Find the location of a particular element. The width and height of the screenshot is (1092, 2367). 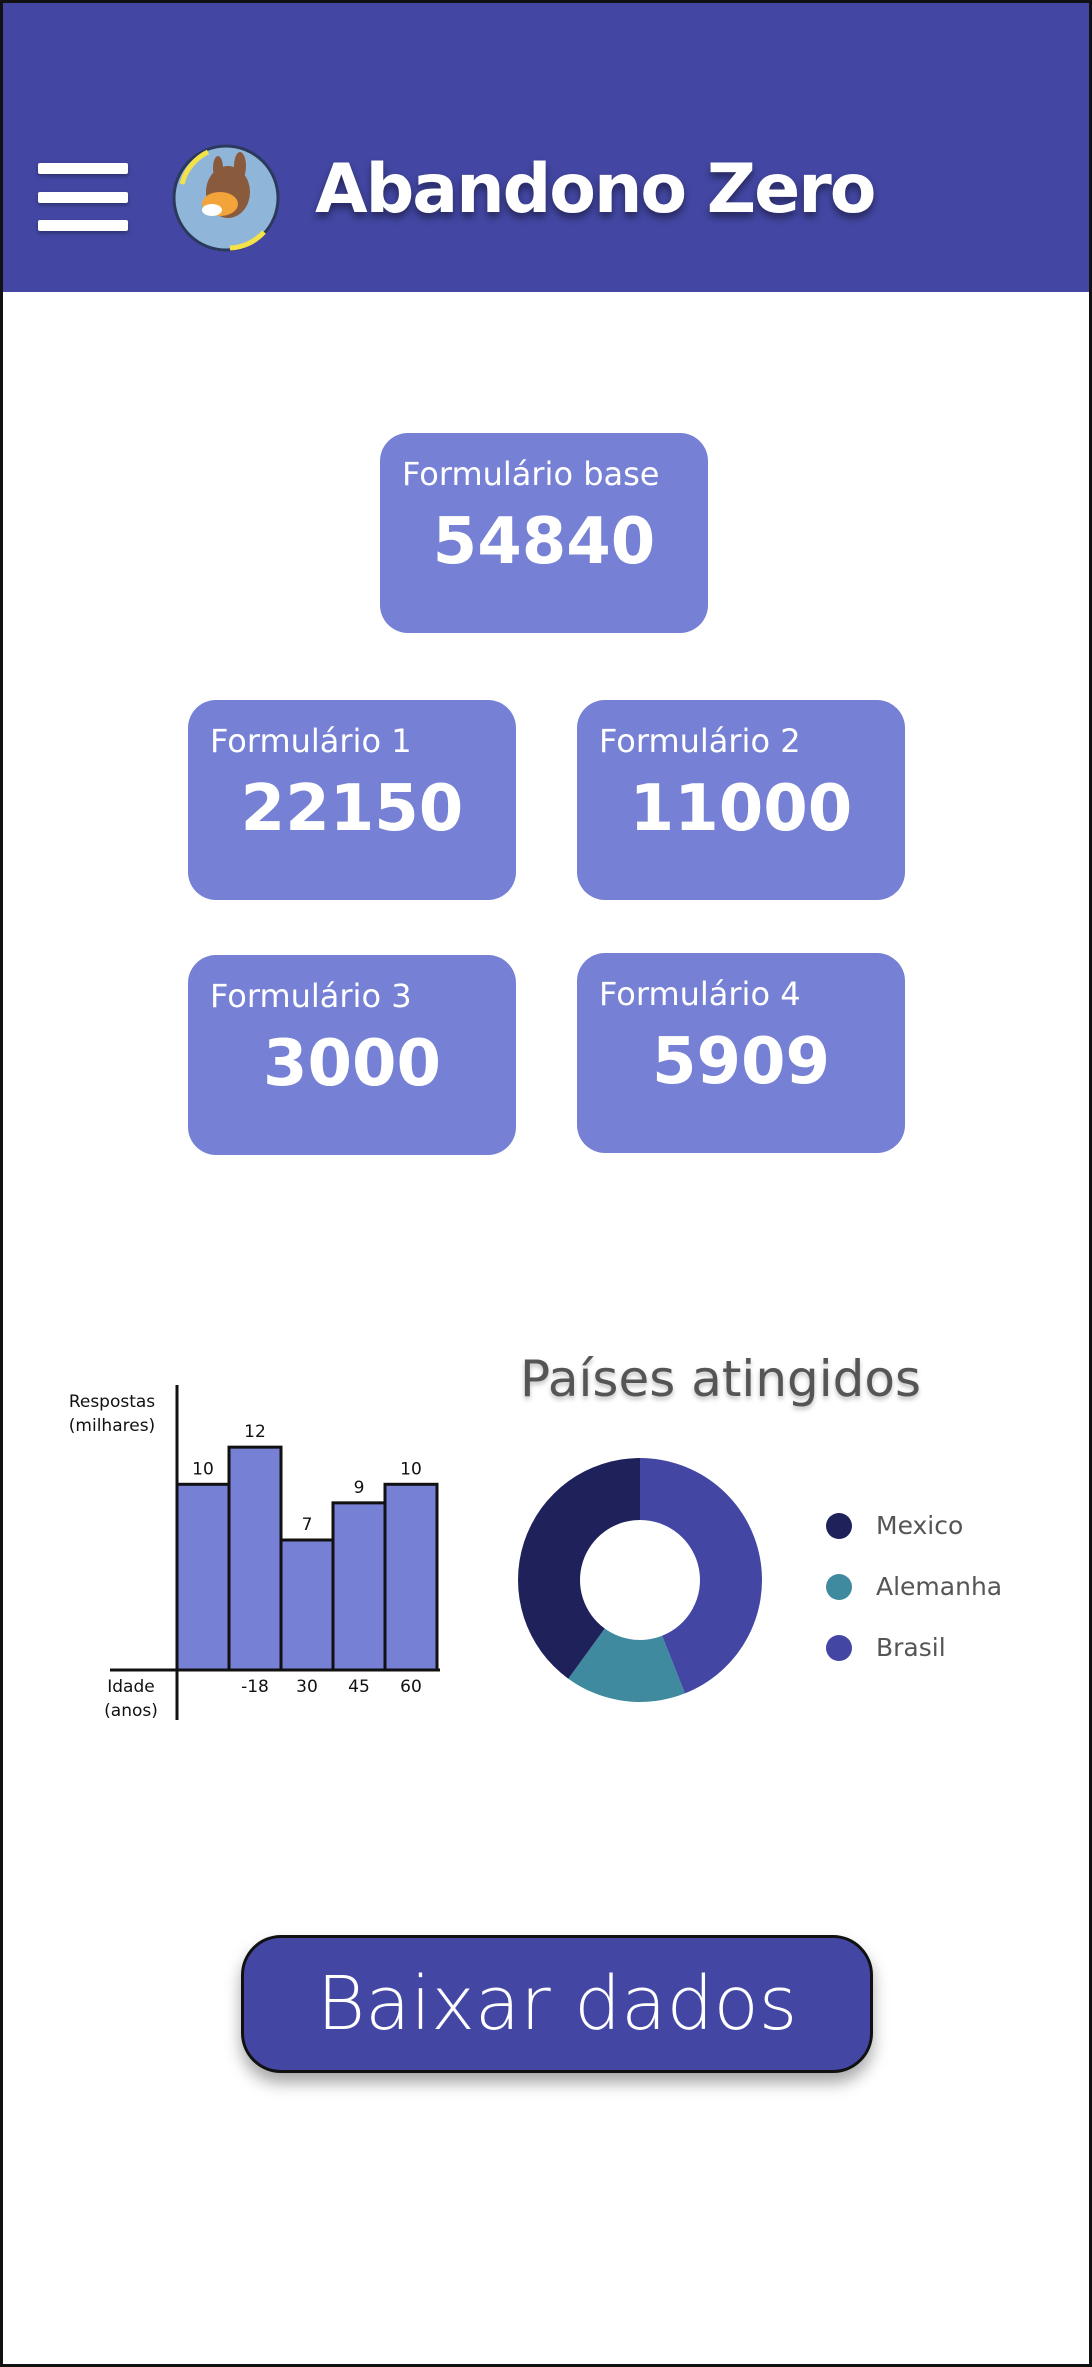

bar-value-label: 7 is located at coordinates (307, 1525).